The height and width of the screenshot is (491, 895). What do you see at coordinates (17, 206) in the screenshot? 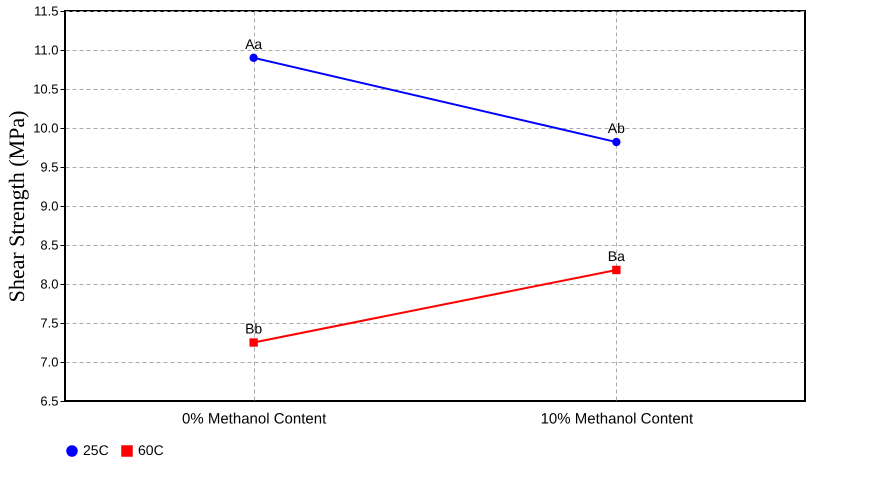
I see `y-axis-title: Shear Strength (MPa)` at bounding box center [17, 206].